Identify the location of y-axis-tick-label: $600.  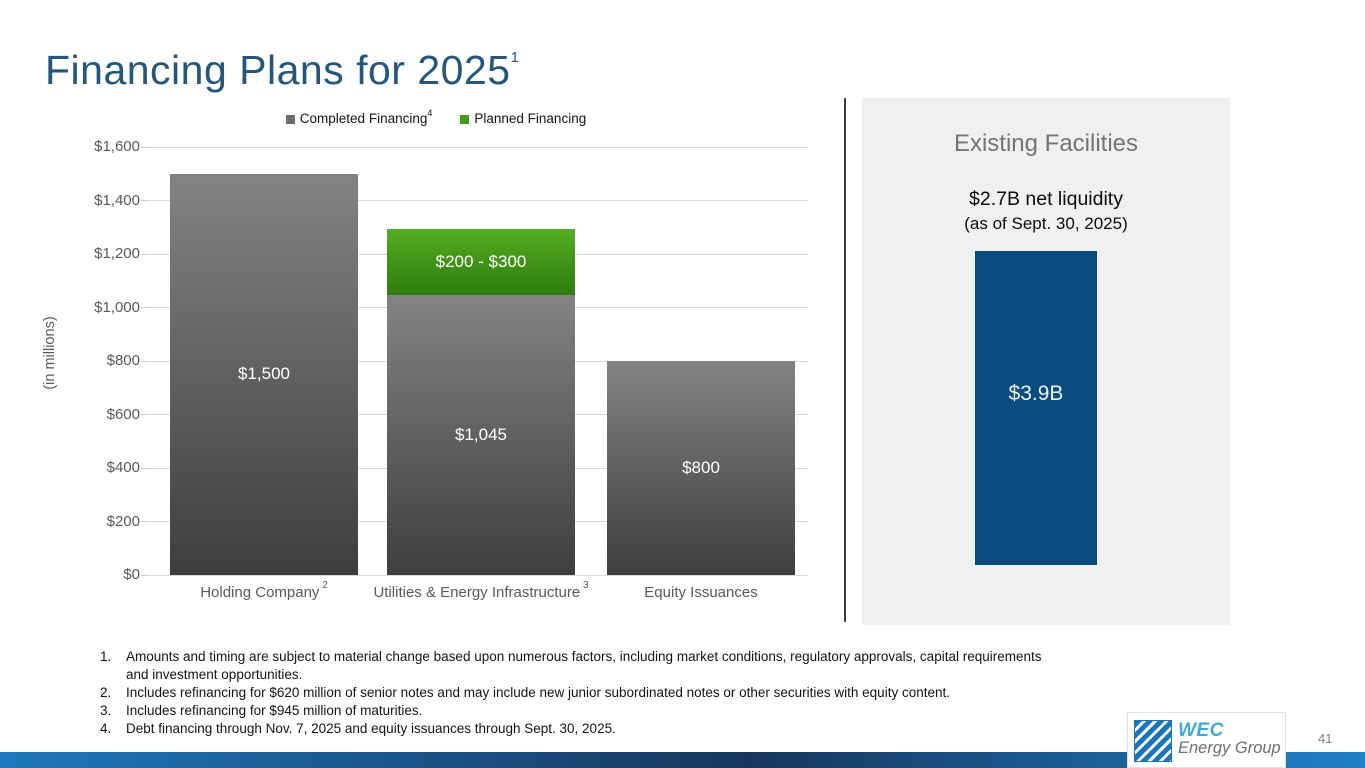
(123, 414).